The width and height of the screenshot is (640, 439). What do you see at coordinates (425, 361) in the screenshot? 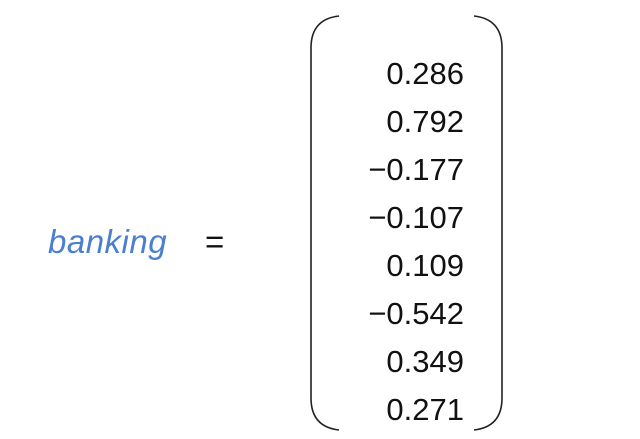
I see `vector-entry: 0.349` at bounding box center [425, 361].